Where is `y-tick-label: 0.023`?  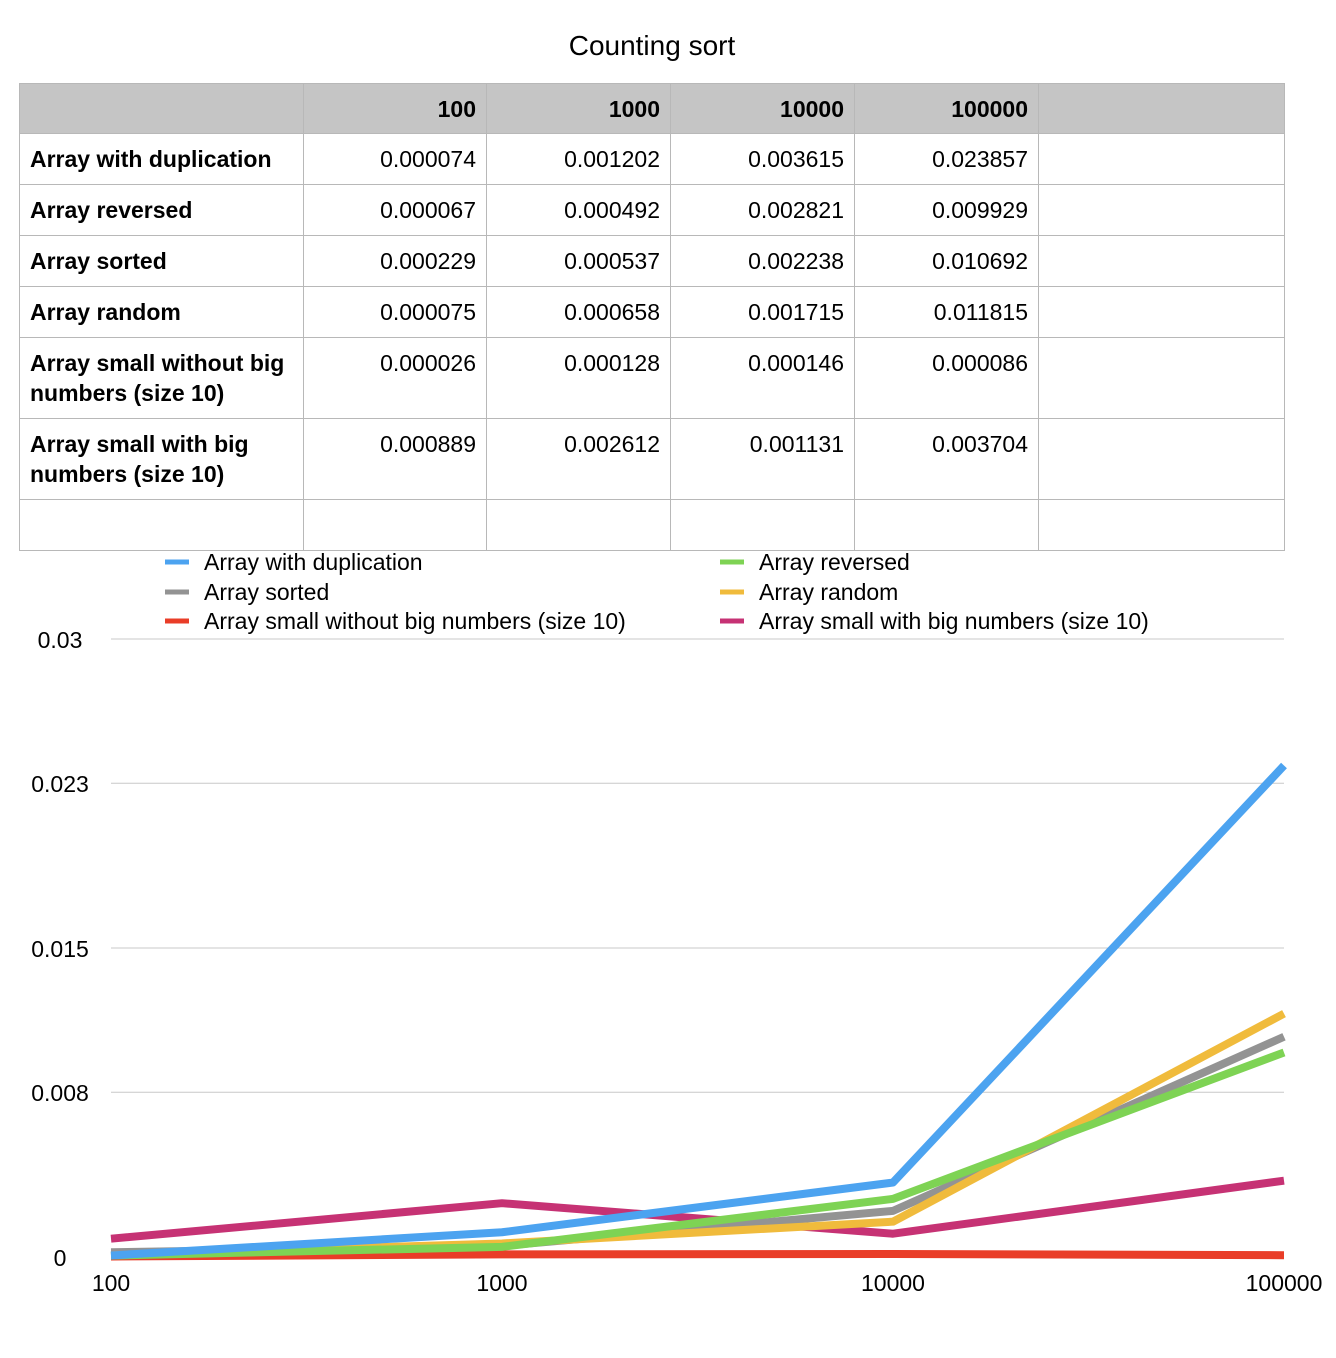
y-tick-label: 0.023 is located at coordinates (60, 784).